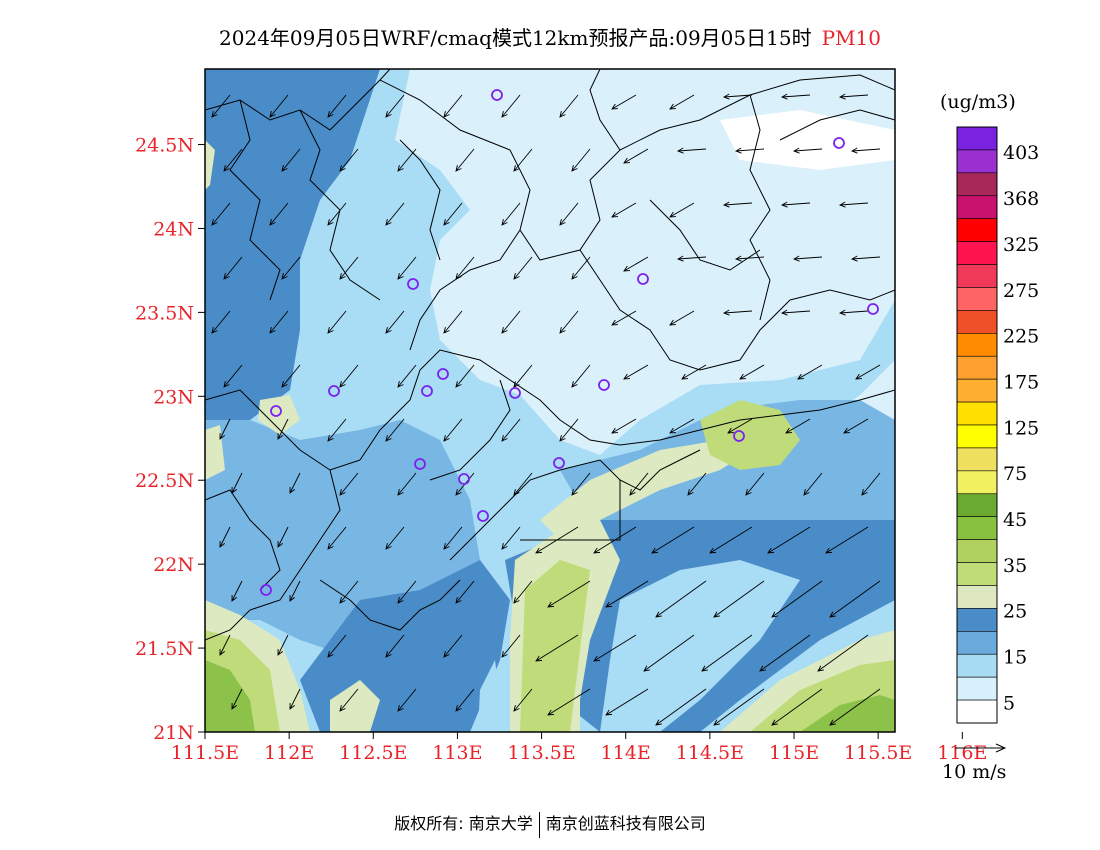 The width and height of the screenshot is (1100, 850). Describe the element at coordinates (878, 753) in the screenshot. I see `lon-label-8: 115.5E` at that location.